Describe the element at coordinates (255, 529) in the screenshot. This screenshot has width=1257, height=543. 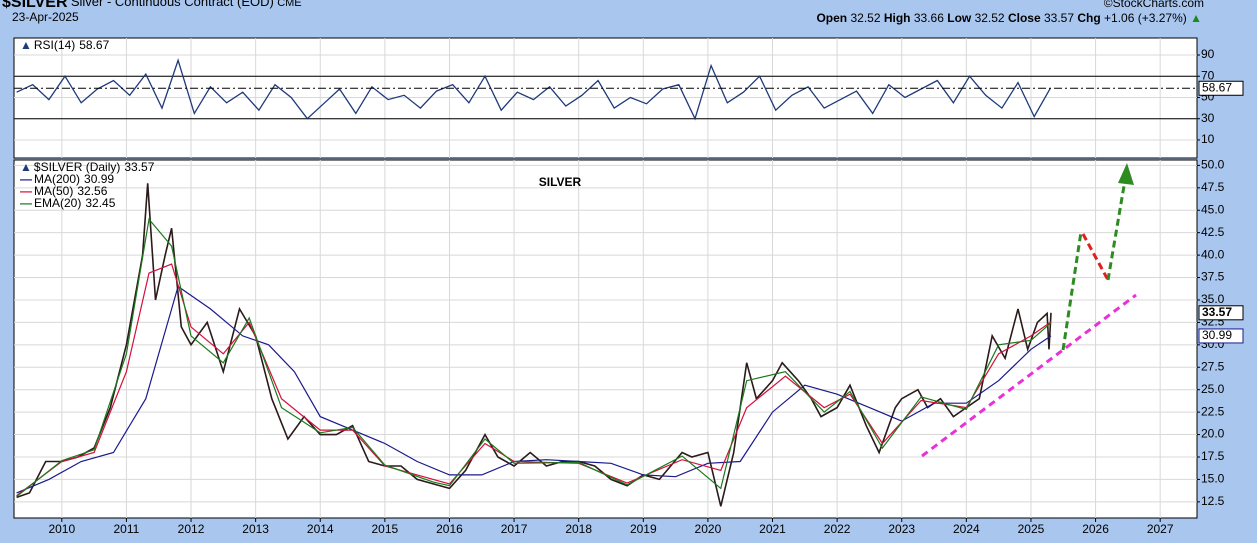
I see `x-tick-label: 2013` at that location.